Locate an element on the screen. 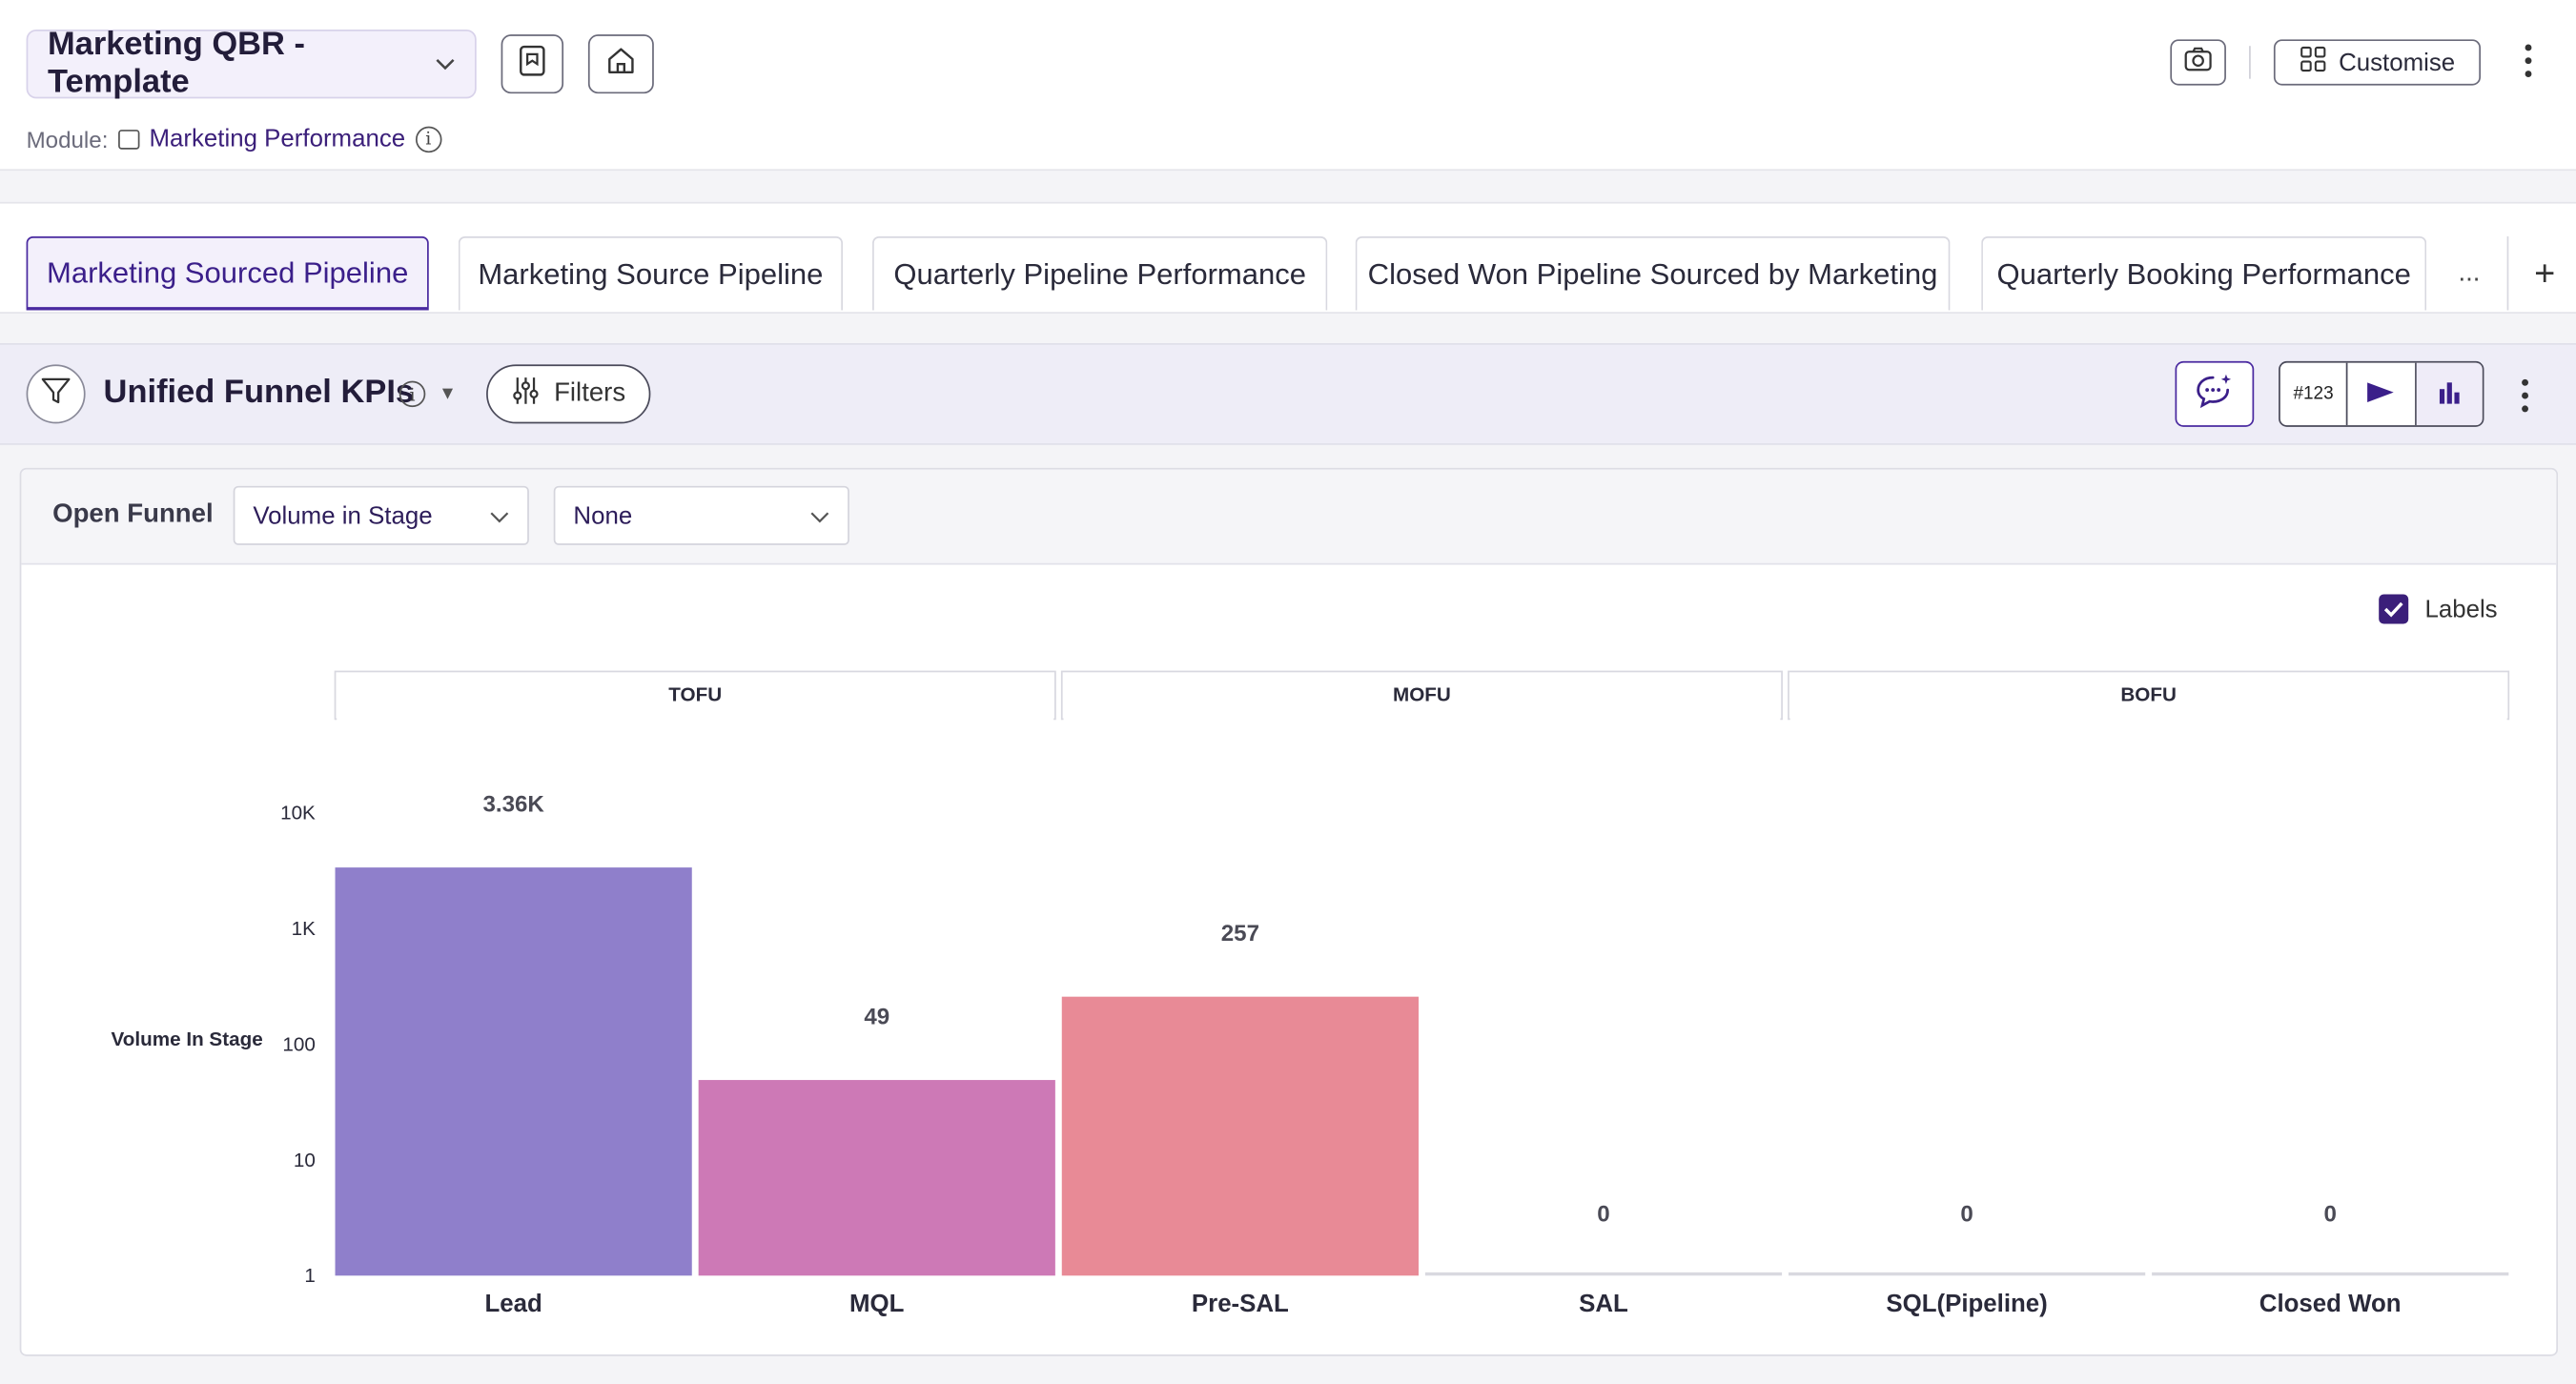 Image resolution: width=2576 pixels, height=1384 pixels. bar-chart-view-button is located at coordinates (2450, 394).